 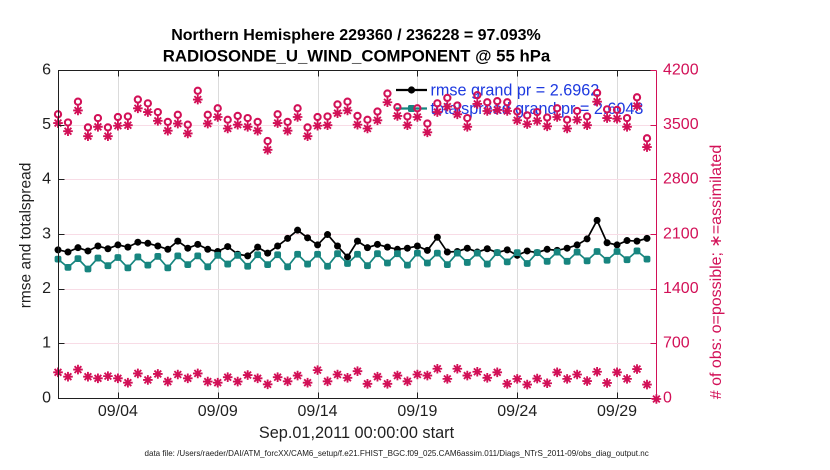 I want to click on svg-text: 1400, so click(x=681, y=288).